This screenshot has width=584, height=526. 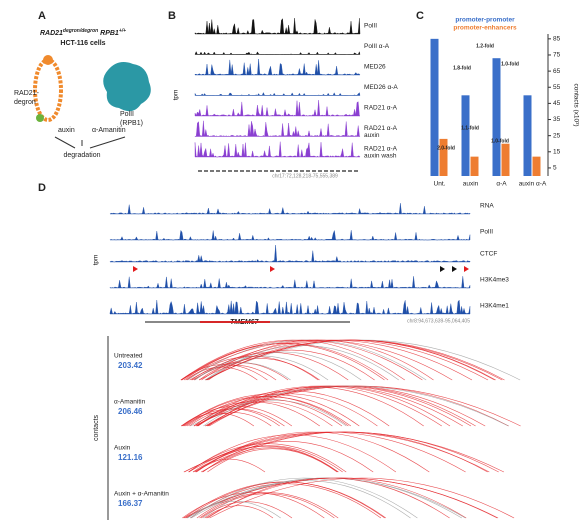 I want to click on y-tick-label: 25, so click(x=557, y=135).